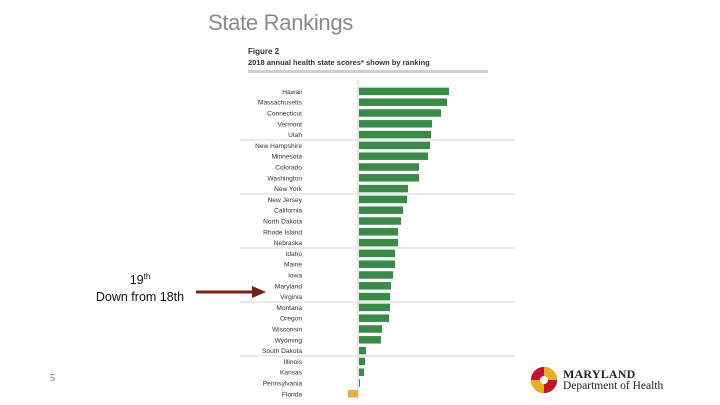 This screenshot has width=720, height=405. What do you see at coordinates (280, 22) in the screenshot?
I see `slide-title: State Rankings` at bounding box center [280, 22].